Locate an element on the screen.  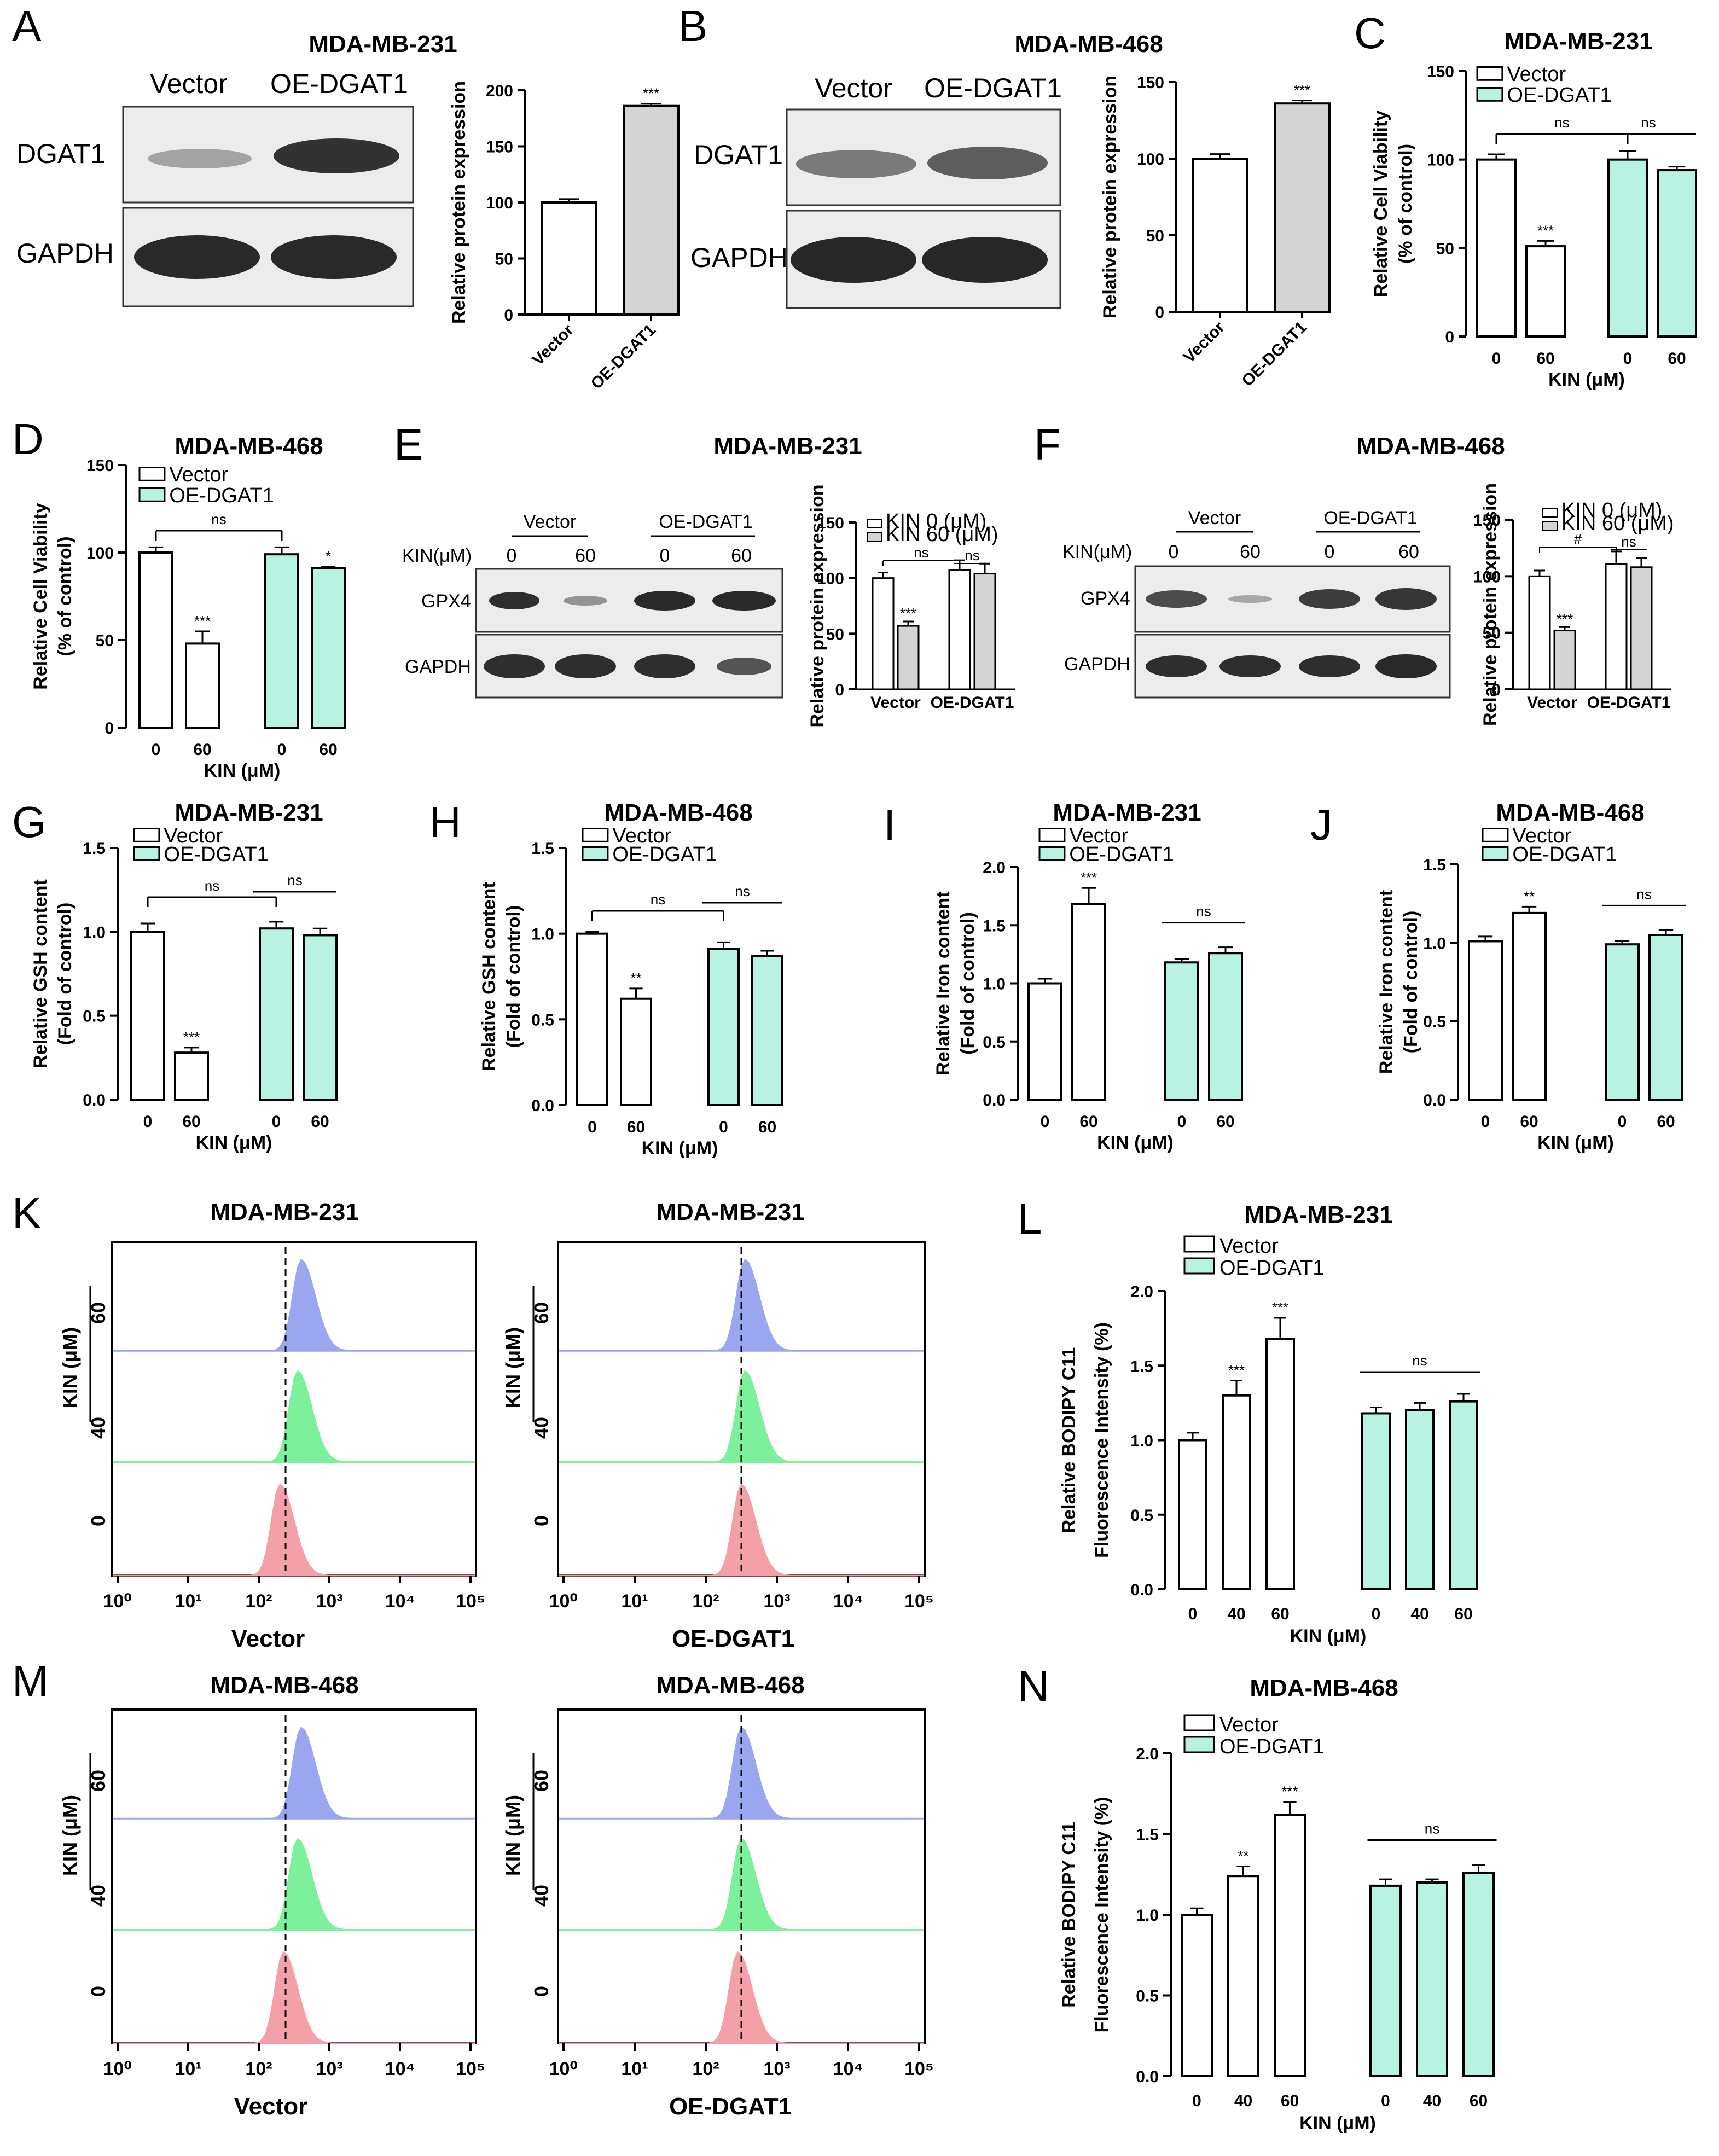
h-x-tick-label: 60 is located at coordinates (636, 1127).